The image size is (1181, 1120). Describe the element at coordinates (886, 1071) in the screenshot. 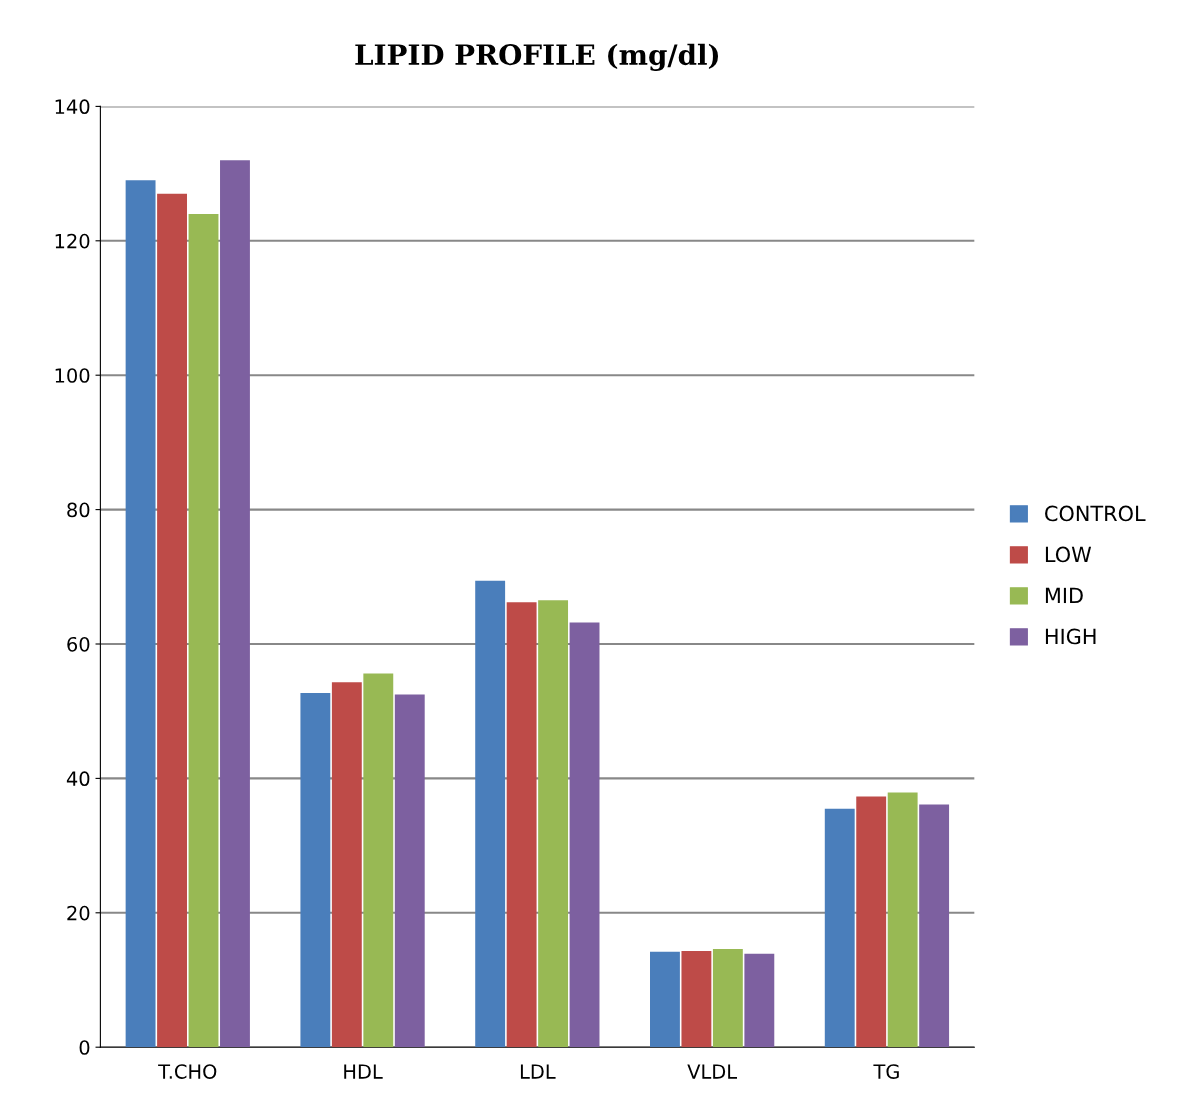

I see `x-tick-label: TG` at that location.